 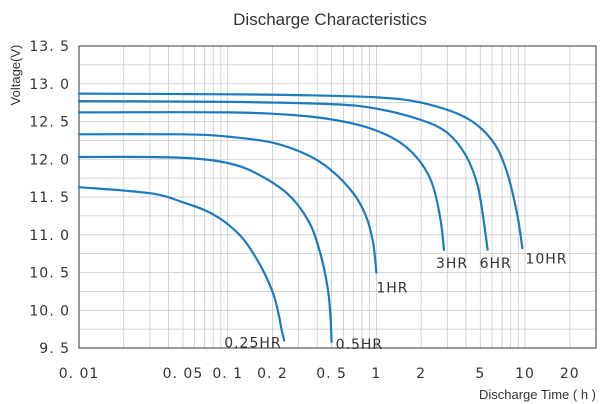 I want to click on y-tick-label: 10. 0, so click(x=49, y=311).